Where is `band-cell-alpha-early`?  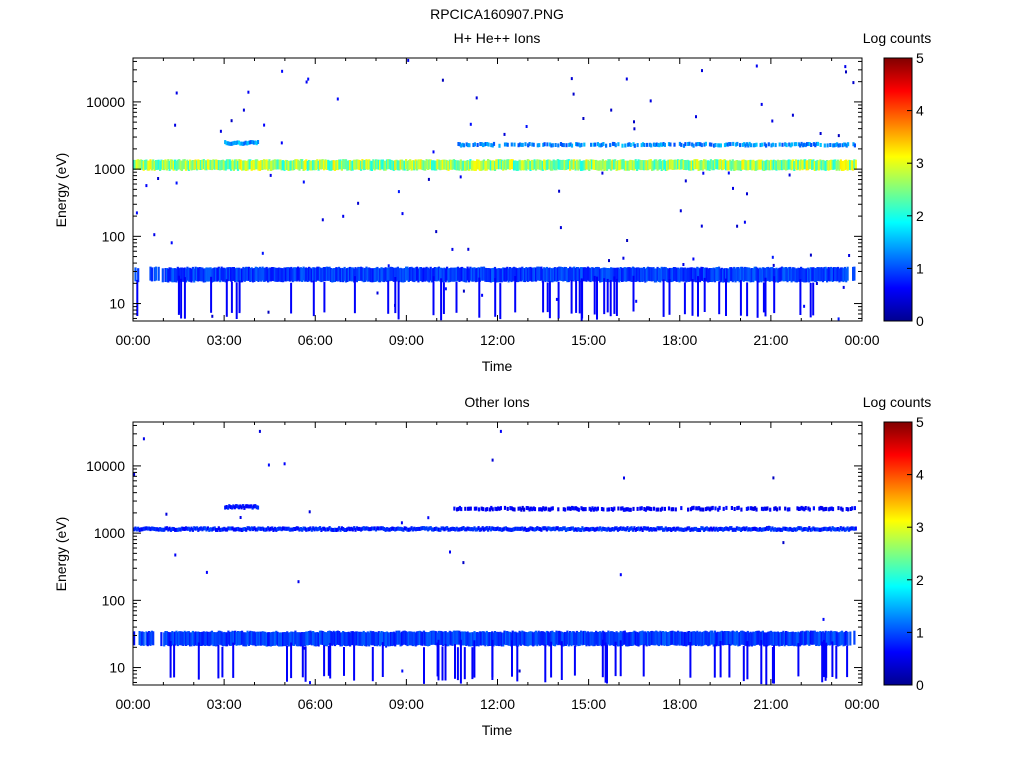
band-cell-alpha-early is located at coordinates (236, 506).